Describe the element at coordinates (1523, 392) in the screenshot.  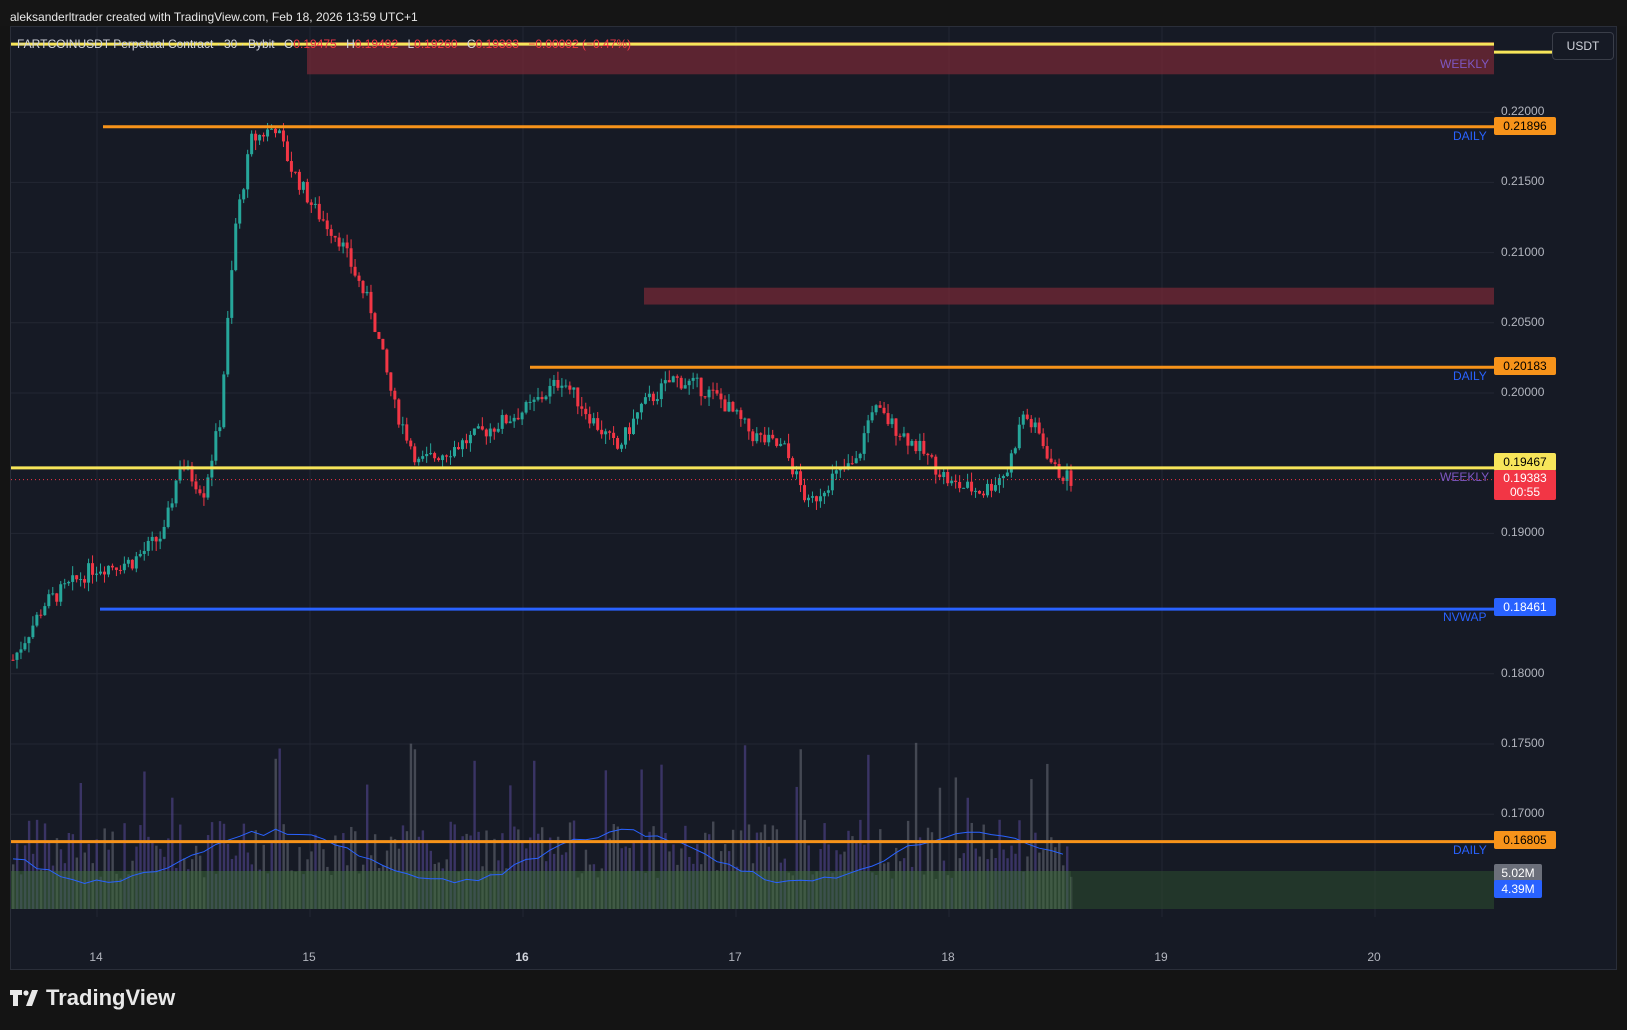
I see `price-axis-label: 0.20000` at that location.